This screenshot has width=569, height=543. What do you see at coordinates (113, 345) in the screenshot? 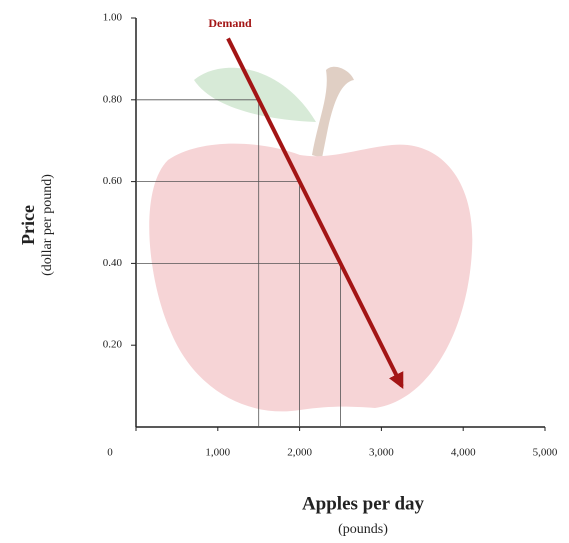
I see `y-tick-label: 0.20` at bounding box center [113, 345].